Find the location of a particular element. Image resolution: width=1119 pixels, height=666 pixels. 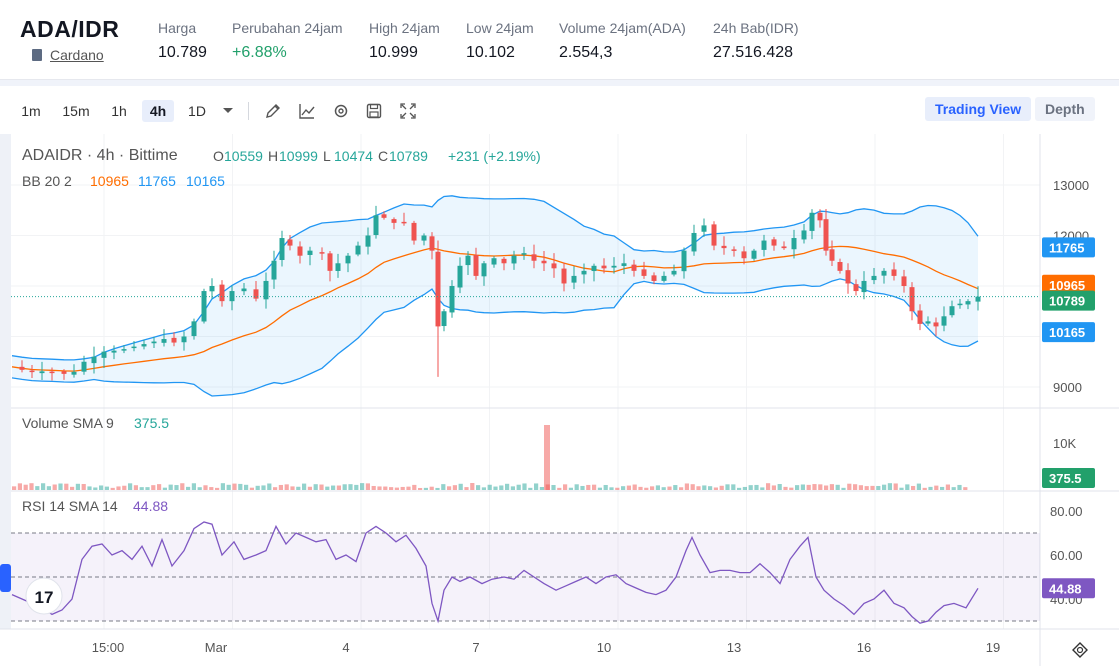

interval-15m: 15m is located at coordinates (76, 111).